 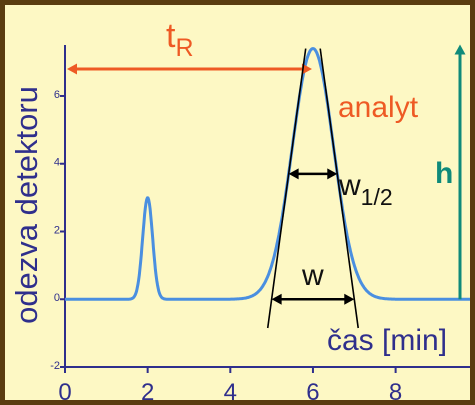 What do you see at coordinates (171, 36) in the screenshot?
I see `retention-time-main: t` at bounding box center [171, 36].